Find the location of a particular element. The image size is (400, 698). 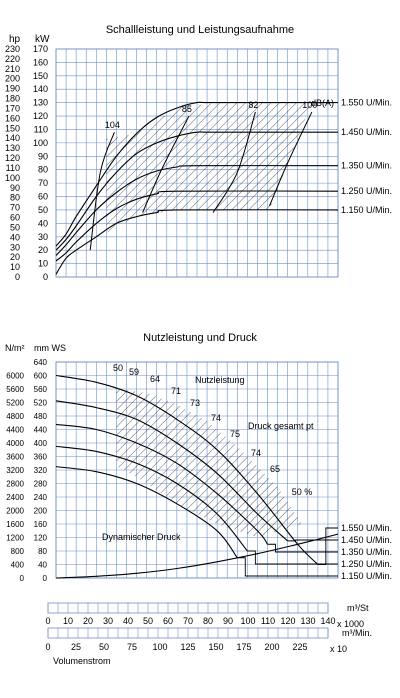

chart2-mmws-unit: mm WS is located at coordinates (50, 348).